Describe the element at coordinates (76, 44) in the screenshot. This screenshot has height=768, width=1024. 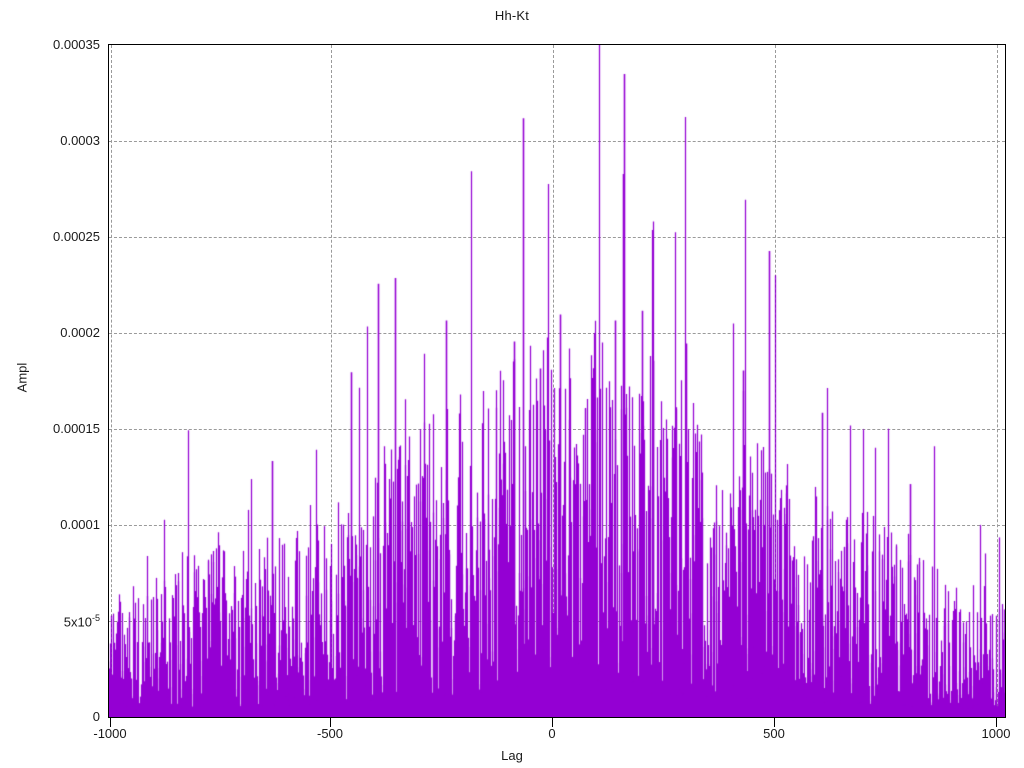
I see `y-tick-label-0-00035: 0.00035` at that location.